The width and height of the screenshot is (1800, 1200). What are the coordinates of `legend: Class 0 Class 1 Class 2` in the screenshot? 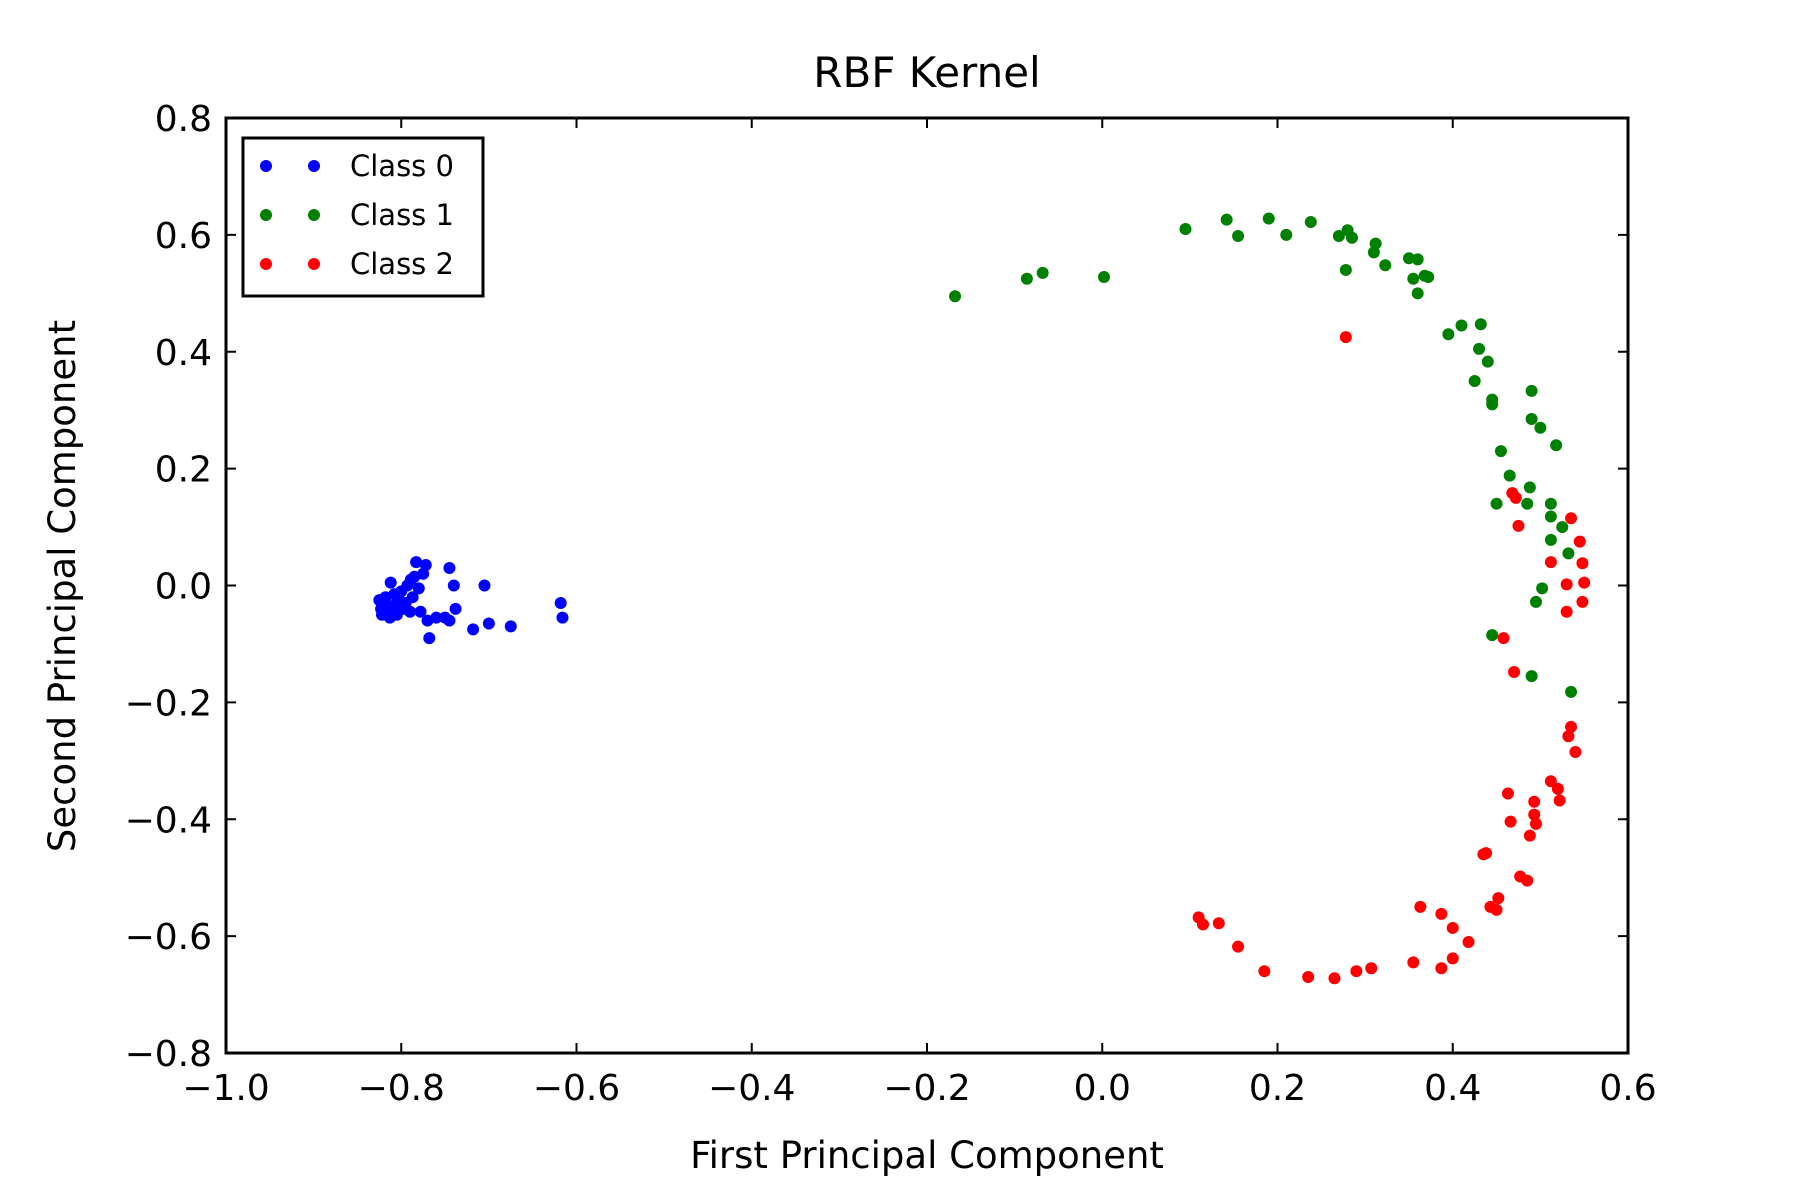 It's located at (363, 217).